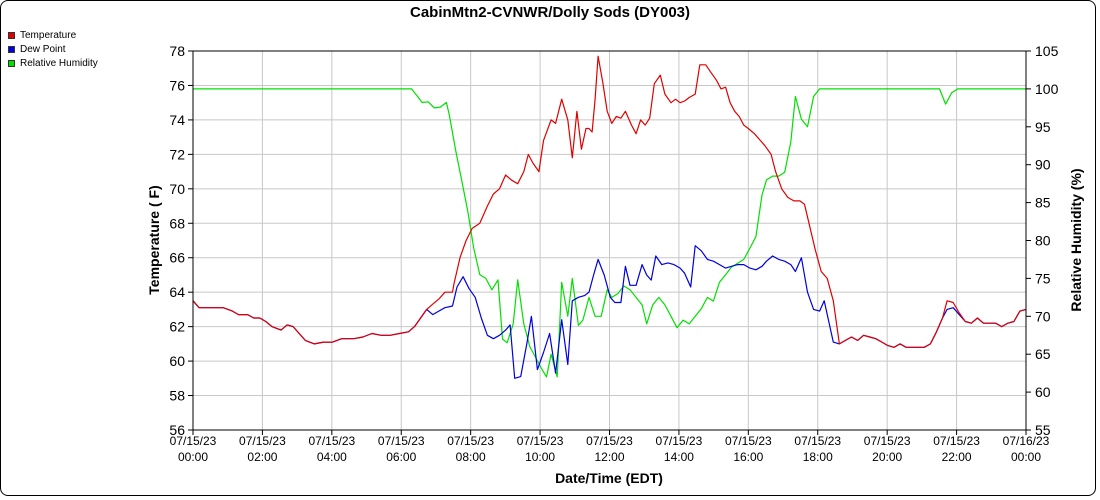  I want to click on y-tick-label: 56, so click(177, 430).